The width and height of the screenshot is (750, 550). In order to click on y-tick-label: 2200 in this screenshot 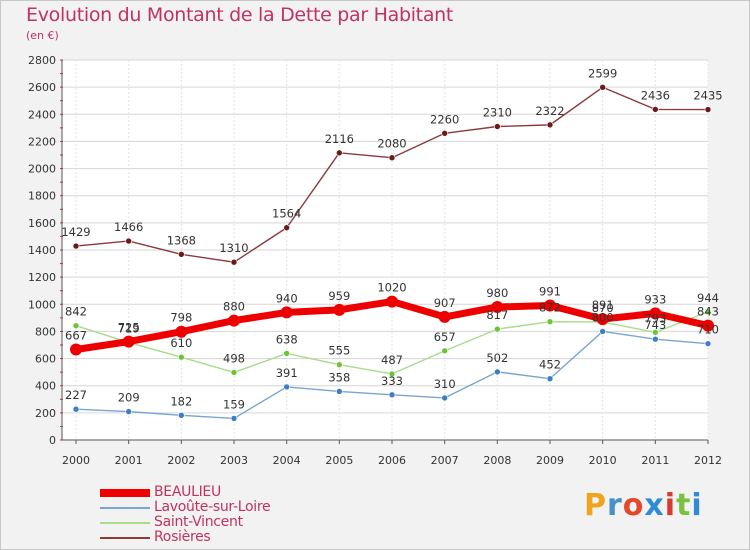, I will do `click(42, 141)`.